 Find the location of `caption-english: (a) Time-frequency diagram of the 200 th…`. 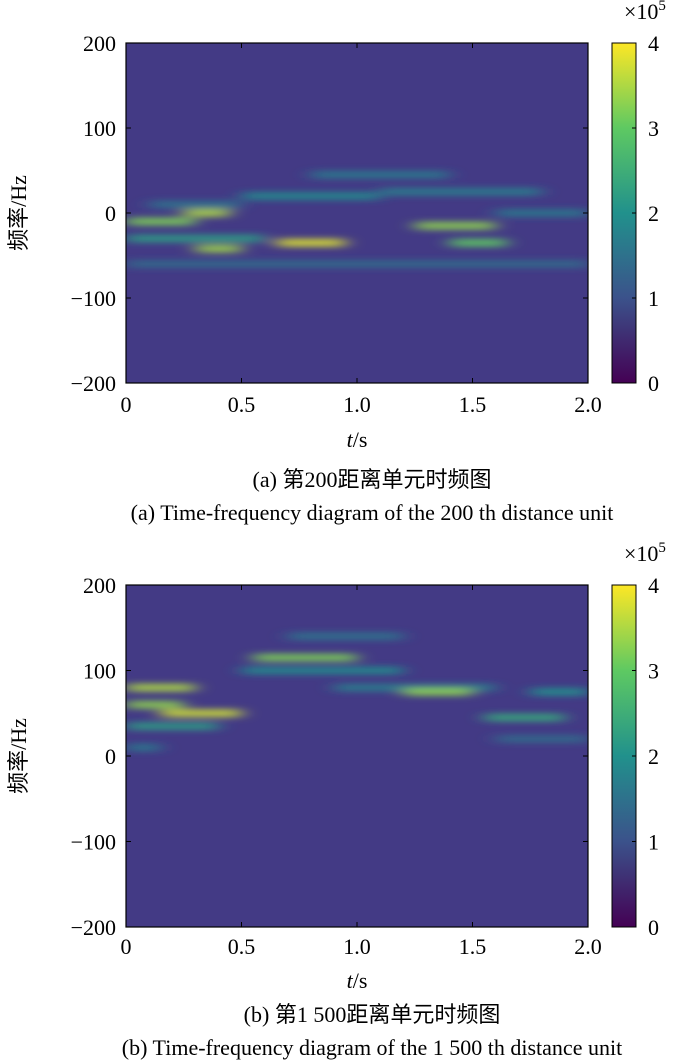

caption-english: (a) Time-frequency diagram of the 200 th… is located at coordinates (372, 512).